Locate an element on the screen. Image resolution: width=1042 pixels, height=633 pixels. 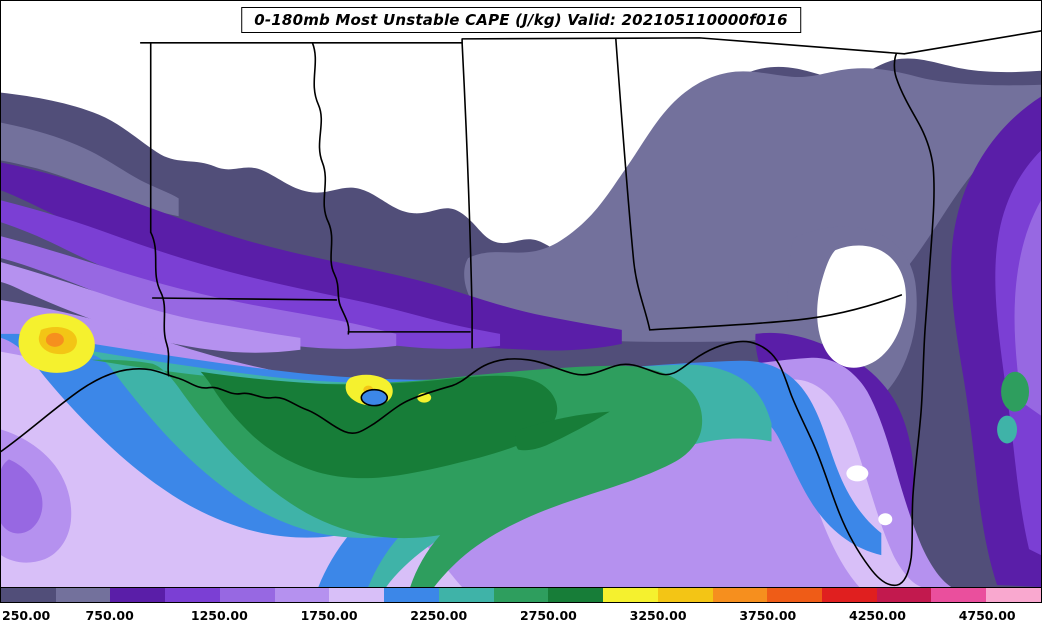
colorbar-tick-label: 1250.00 is located at coordinates (219, 615).